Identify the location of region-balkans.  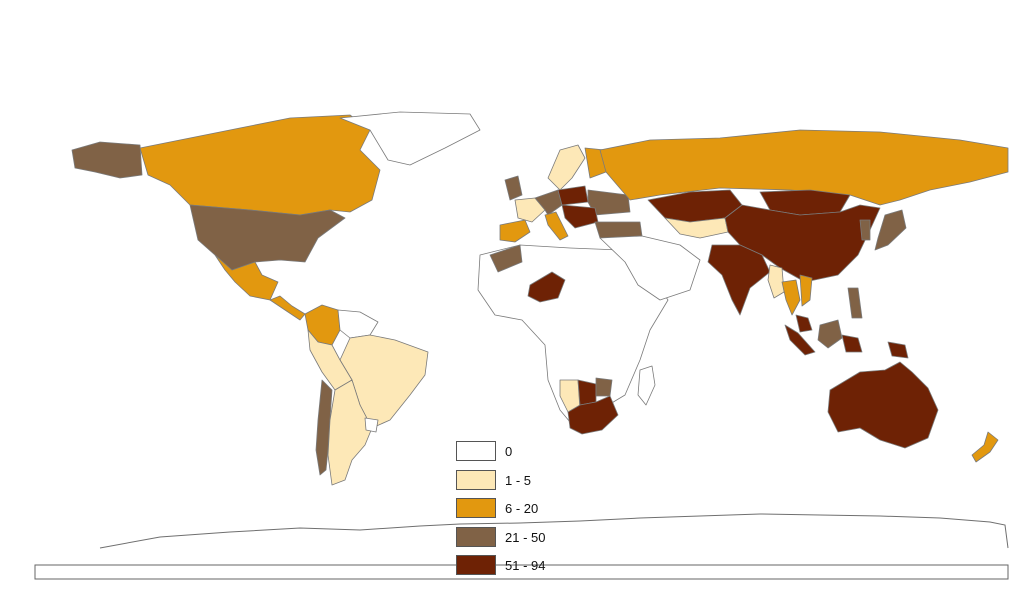
(580, 216).